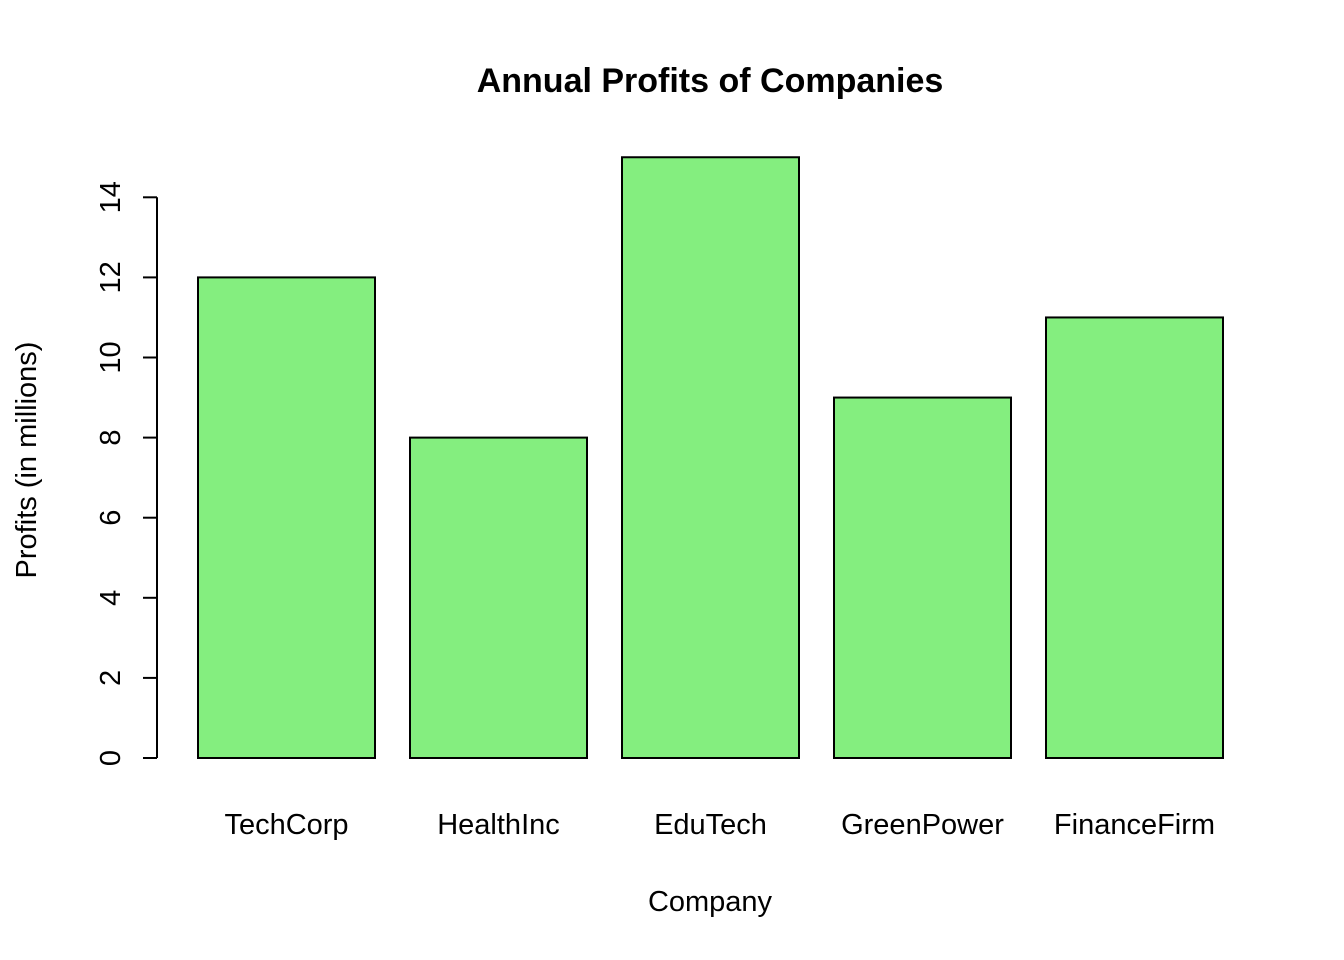 This screenshot has height=960, width=1344. What do you see at coordinates (286, 517) in the screenshot?
I see `bar-techcorp` at bounding box center [286, 517].